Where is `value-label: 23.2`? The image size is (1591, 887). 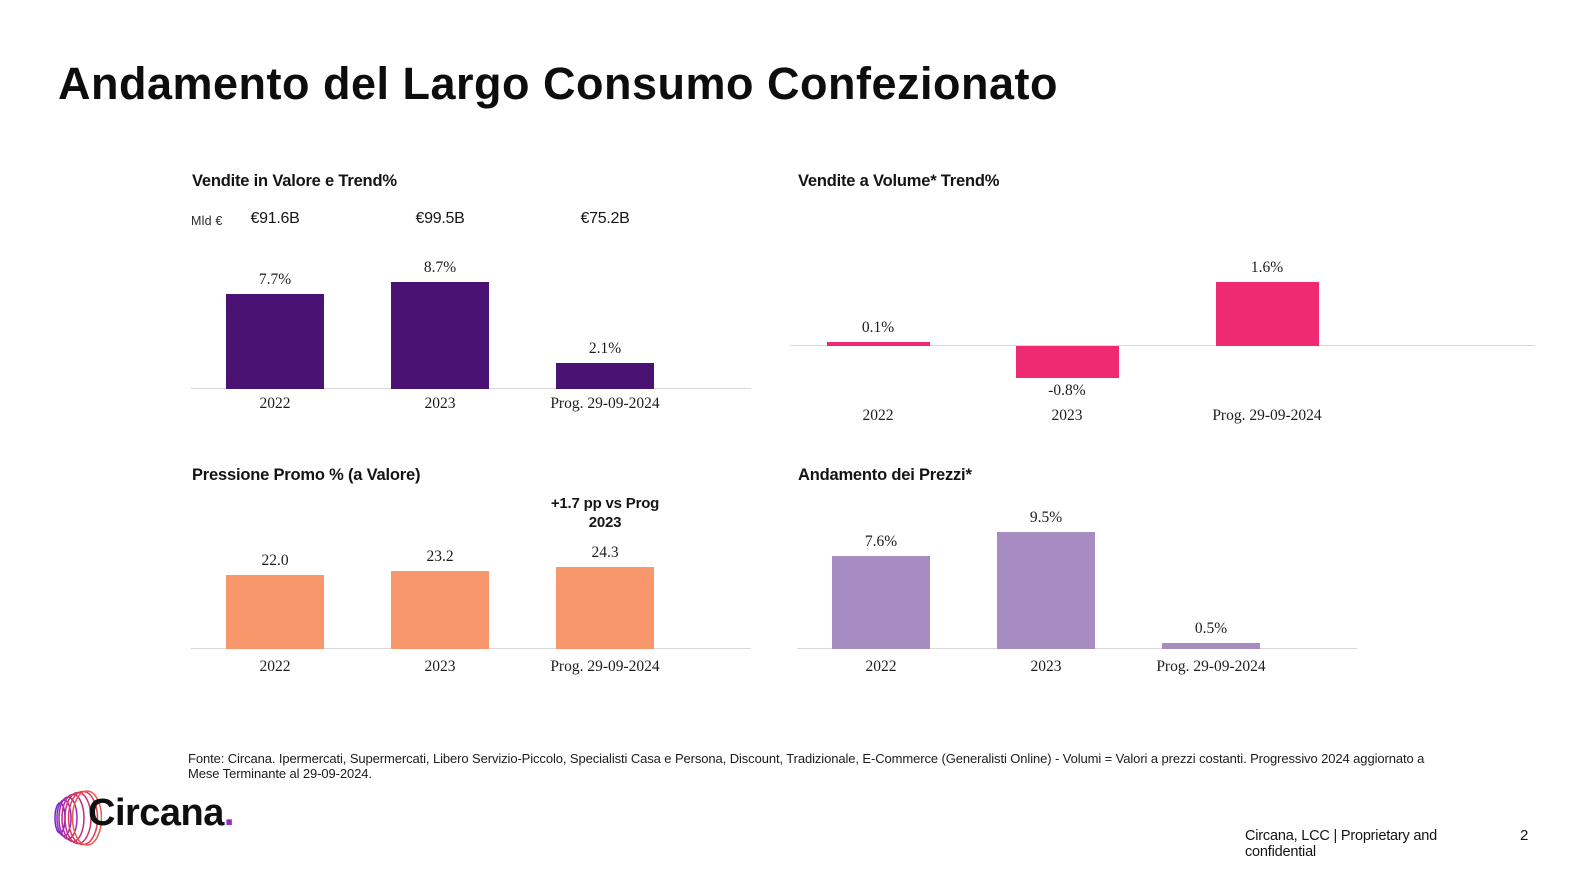 value-label: 23.2 is located at coordinates (440, 557).